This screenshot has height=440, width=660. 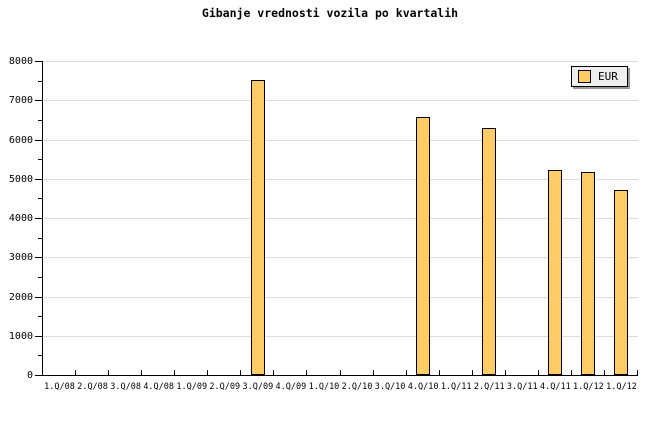 What do you see at coordinates (20, 179) in the screenshot?
I see `y-axis-label: 5000` at bounding box center [20, 179].